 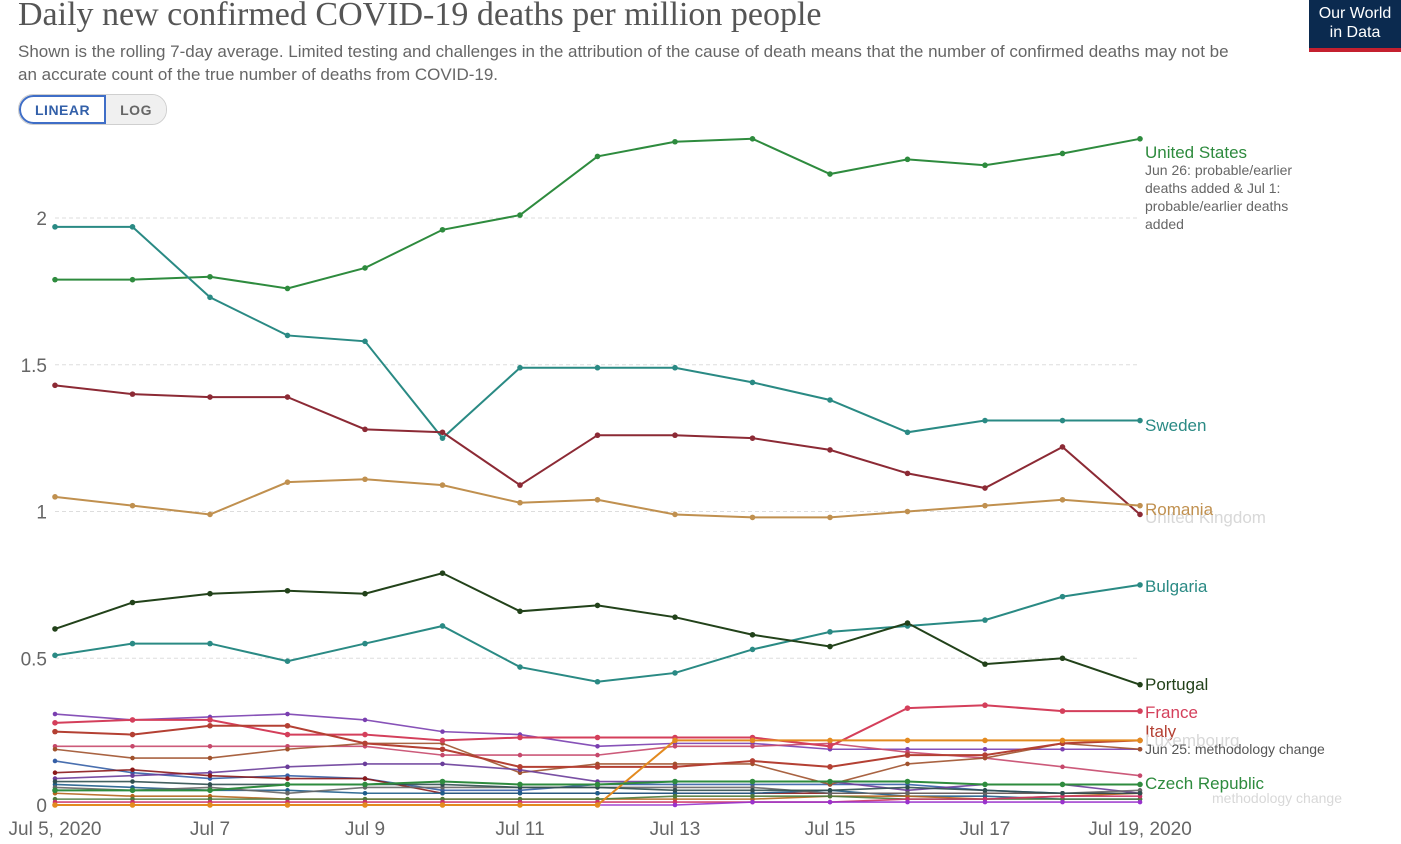 What do you see at coordinates (1205, 783) in the screenshot?
I see `series-label: Czech Republic` at bounding box center [1205, 783].